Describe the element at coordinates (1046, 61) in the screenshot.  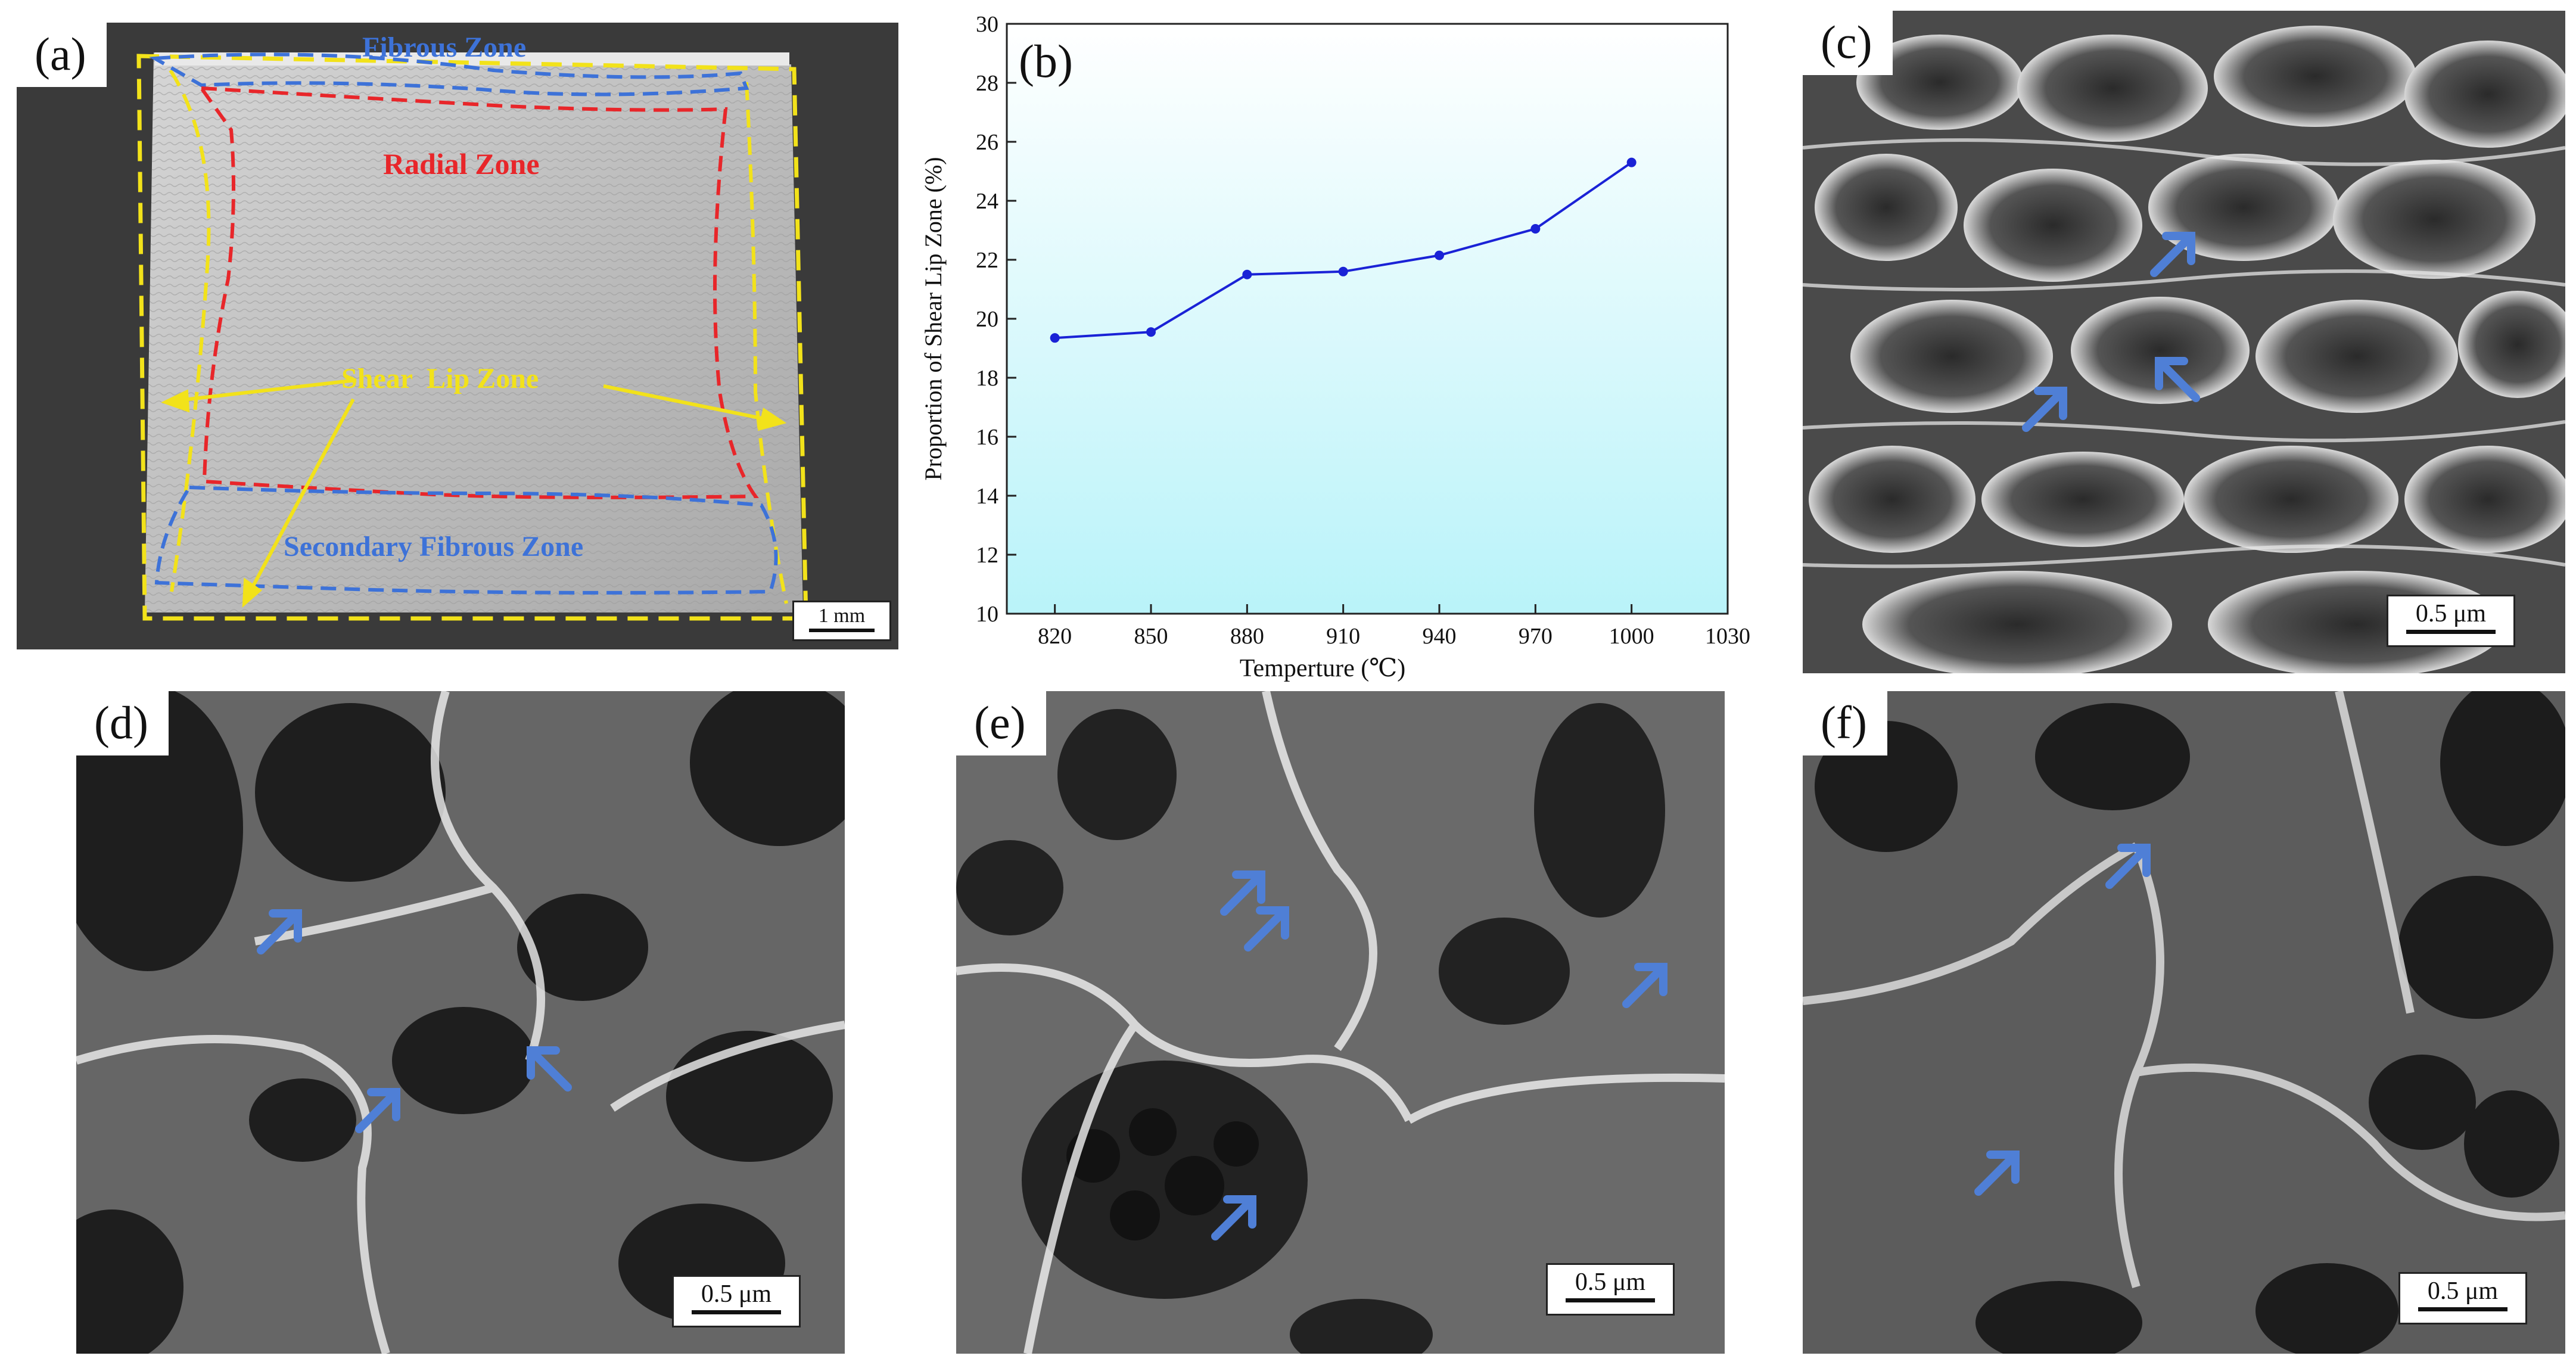
I see `panel-label-b: (b)` at that location.